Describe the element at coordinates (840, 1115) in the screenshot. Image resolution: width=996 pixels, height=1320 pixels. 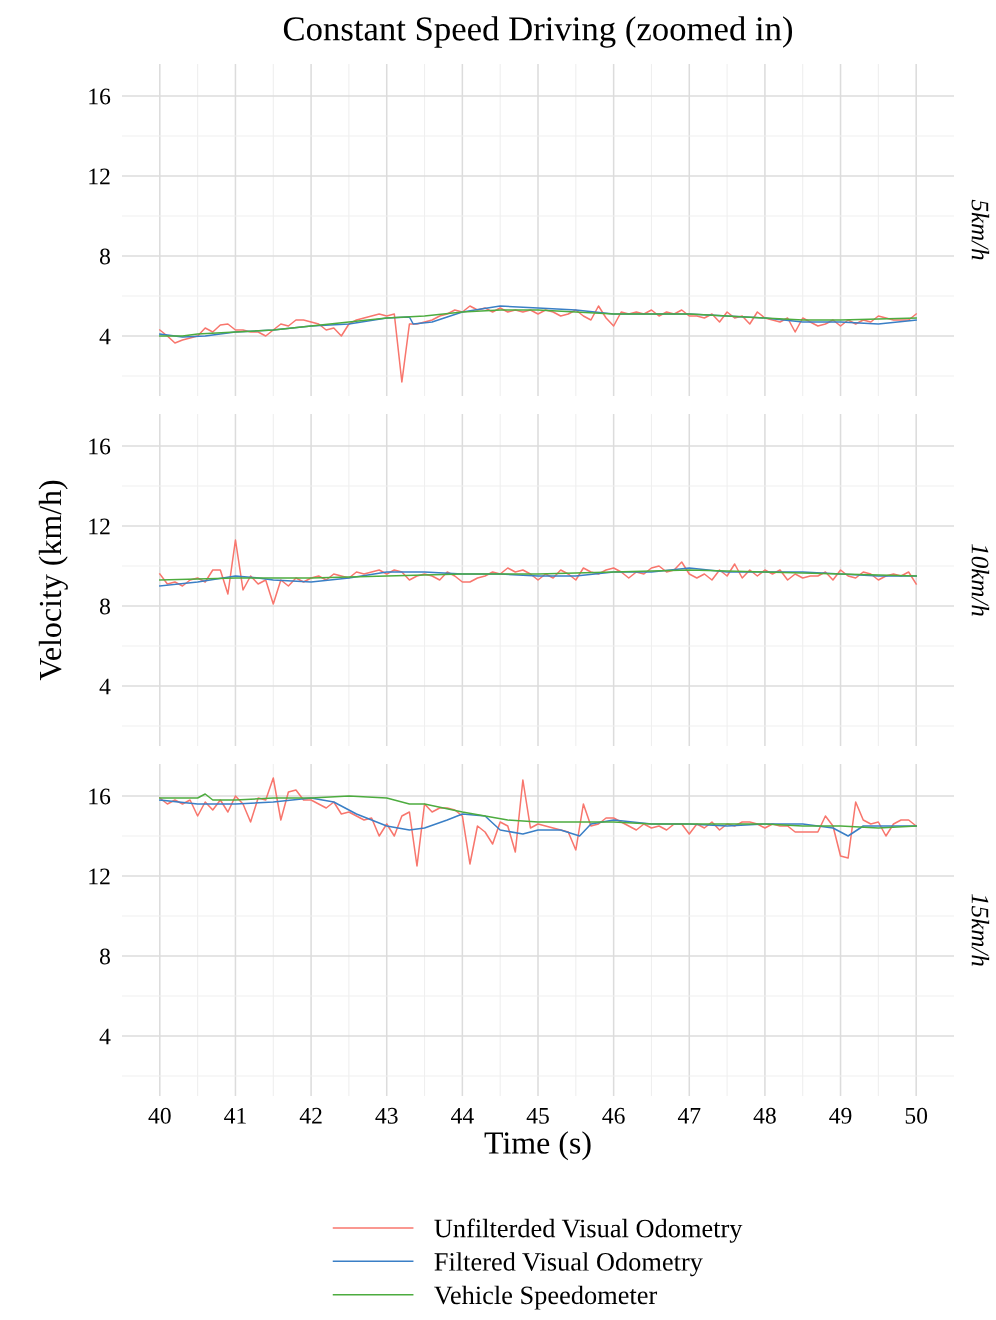
I see `x-tick-label: 49` at that location.